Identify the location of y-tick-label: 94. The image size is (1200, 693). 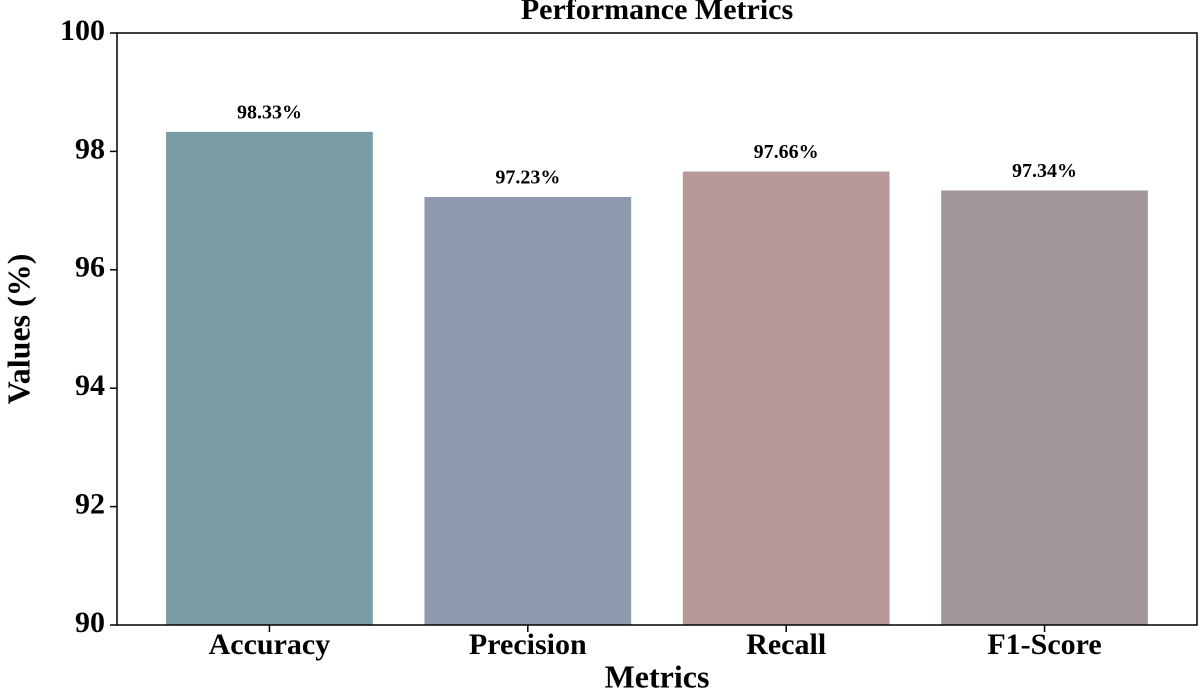
(90, 385).